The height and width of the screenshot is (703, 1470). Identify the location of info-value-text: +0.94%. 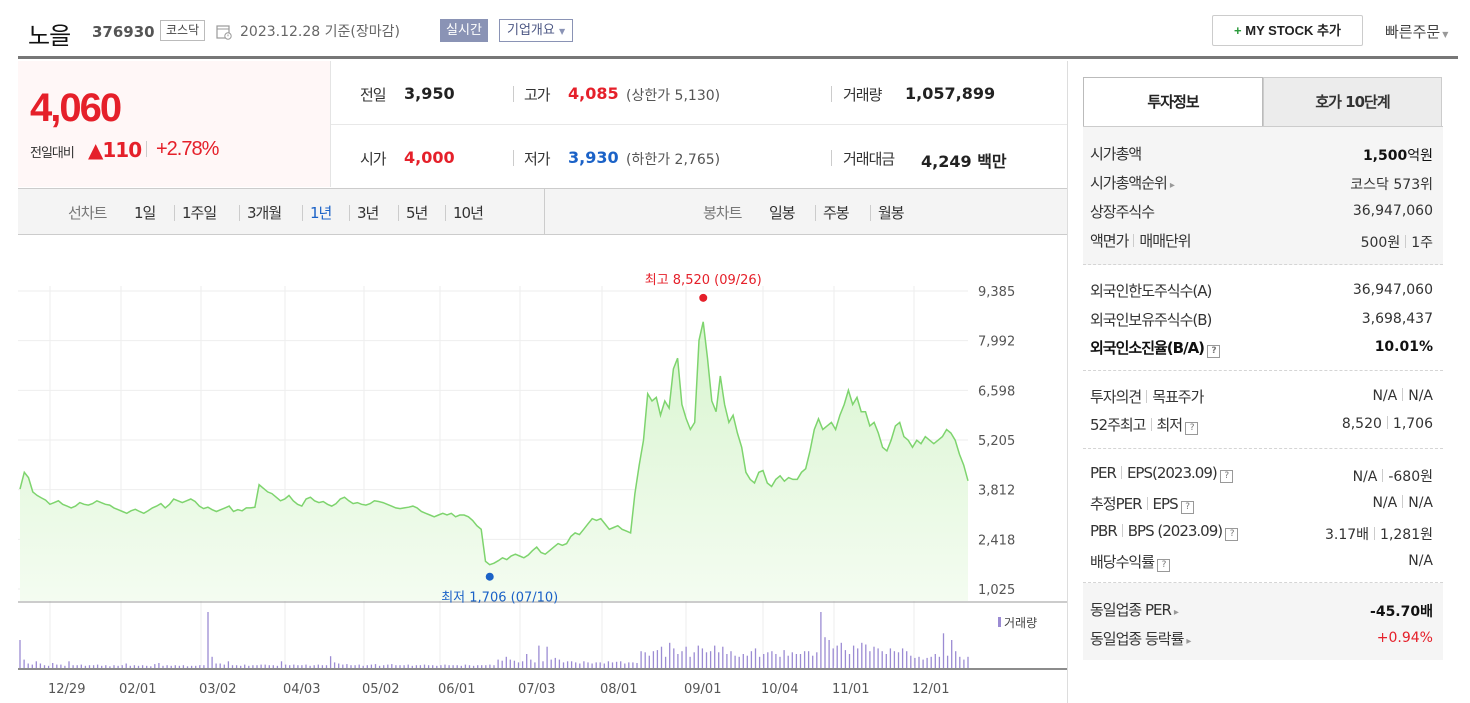
(1404, 638).